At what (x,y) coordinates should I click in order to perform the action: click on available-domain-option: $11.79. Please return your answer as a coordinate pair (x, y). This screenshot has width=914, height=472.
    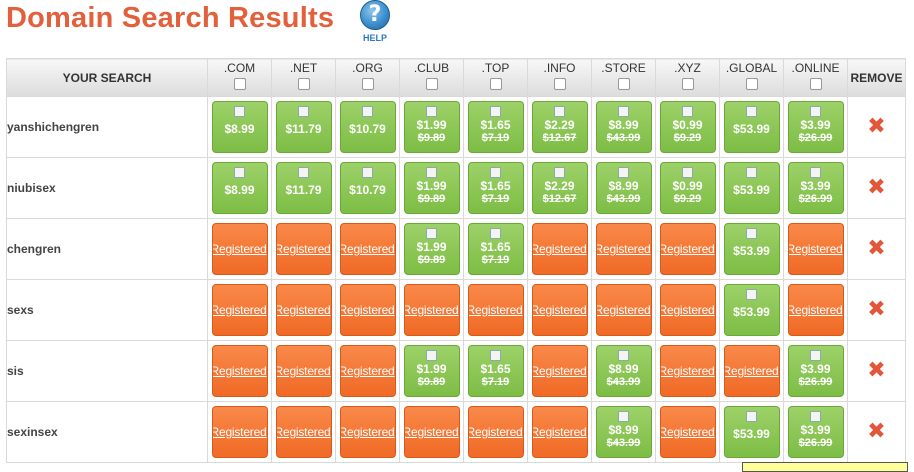
    Looking at the image, I should click on (303, 127).